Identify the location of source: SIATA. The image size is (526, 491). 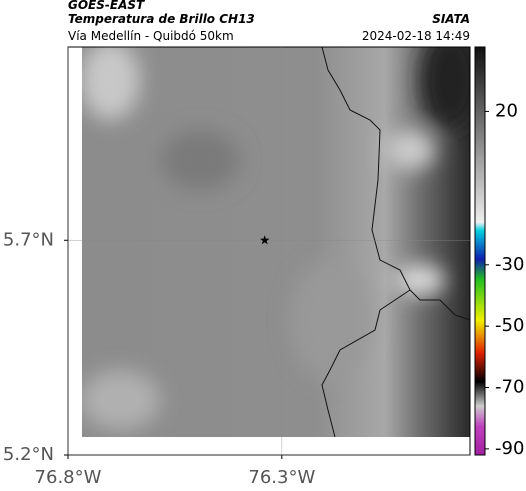
(451, 19).